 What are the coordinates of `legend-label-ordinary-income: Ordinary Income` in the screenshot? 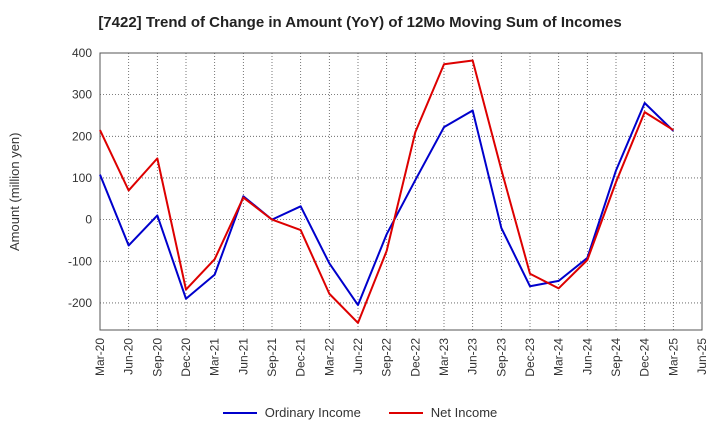 It's located at (312, 412).